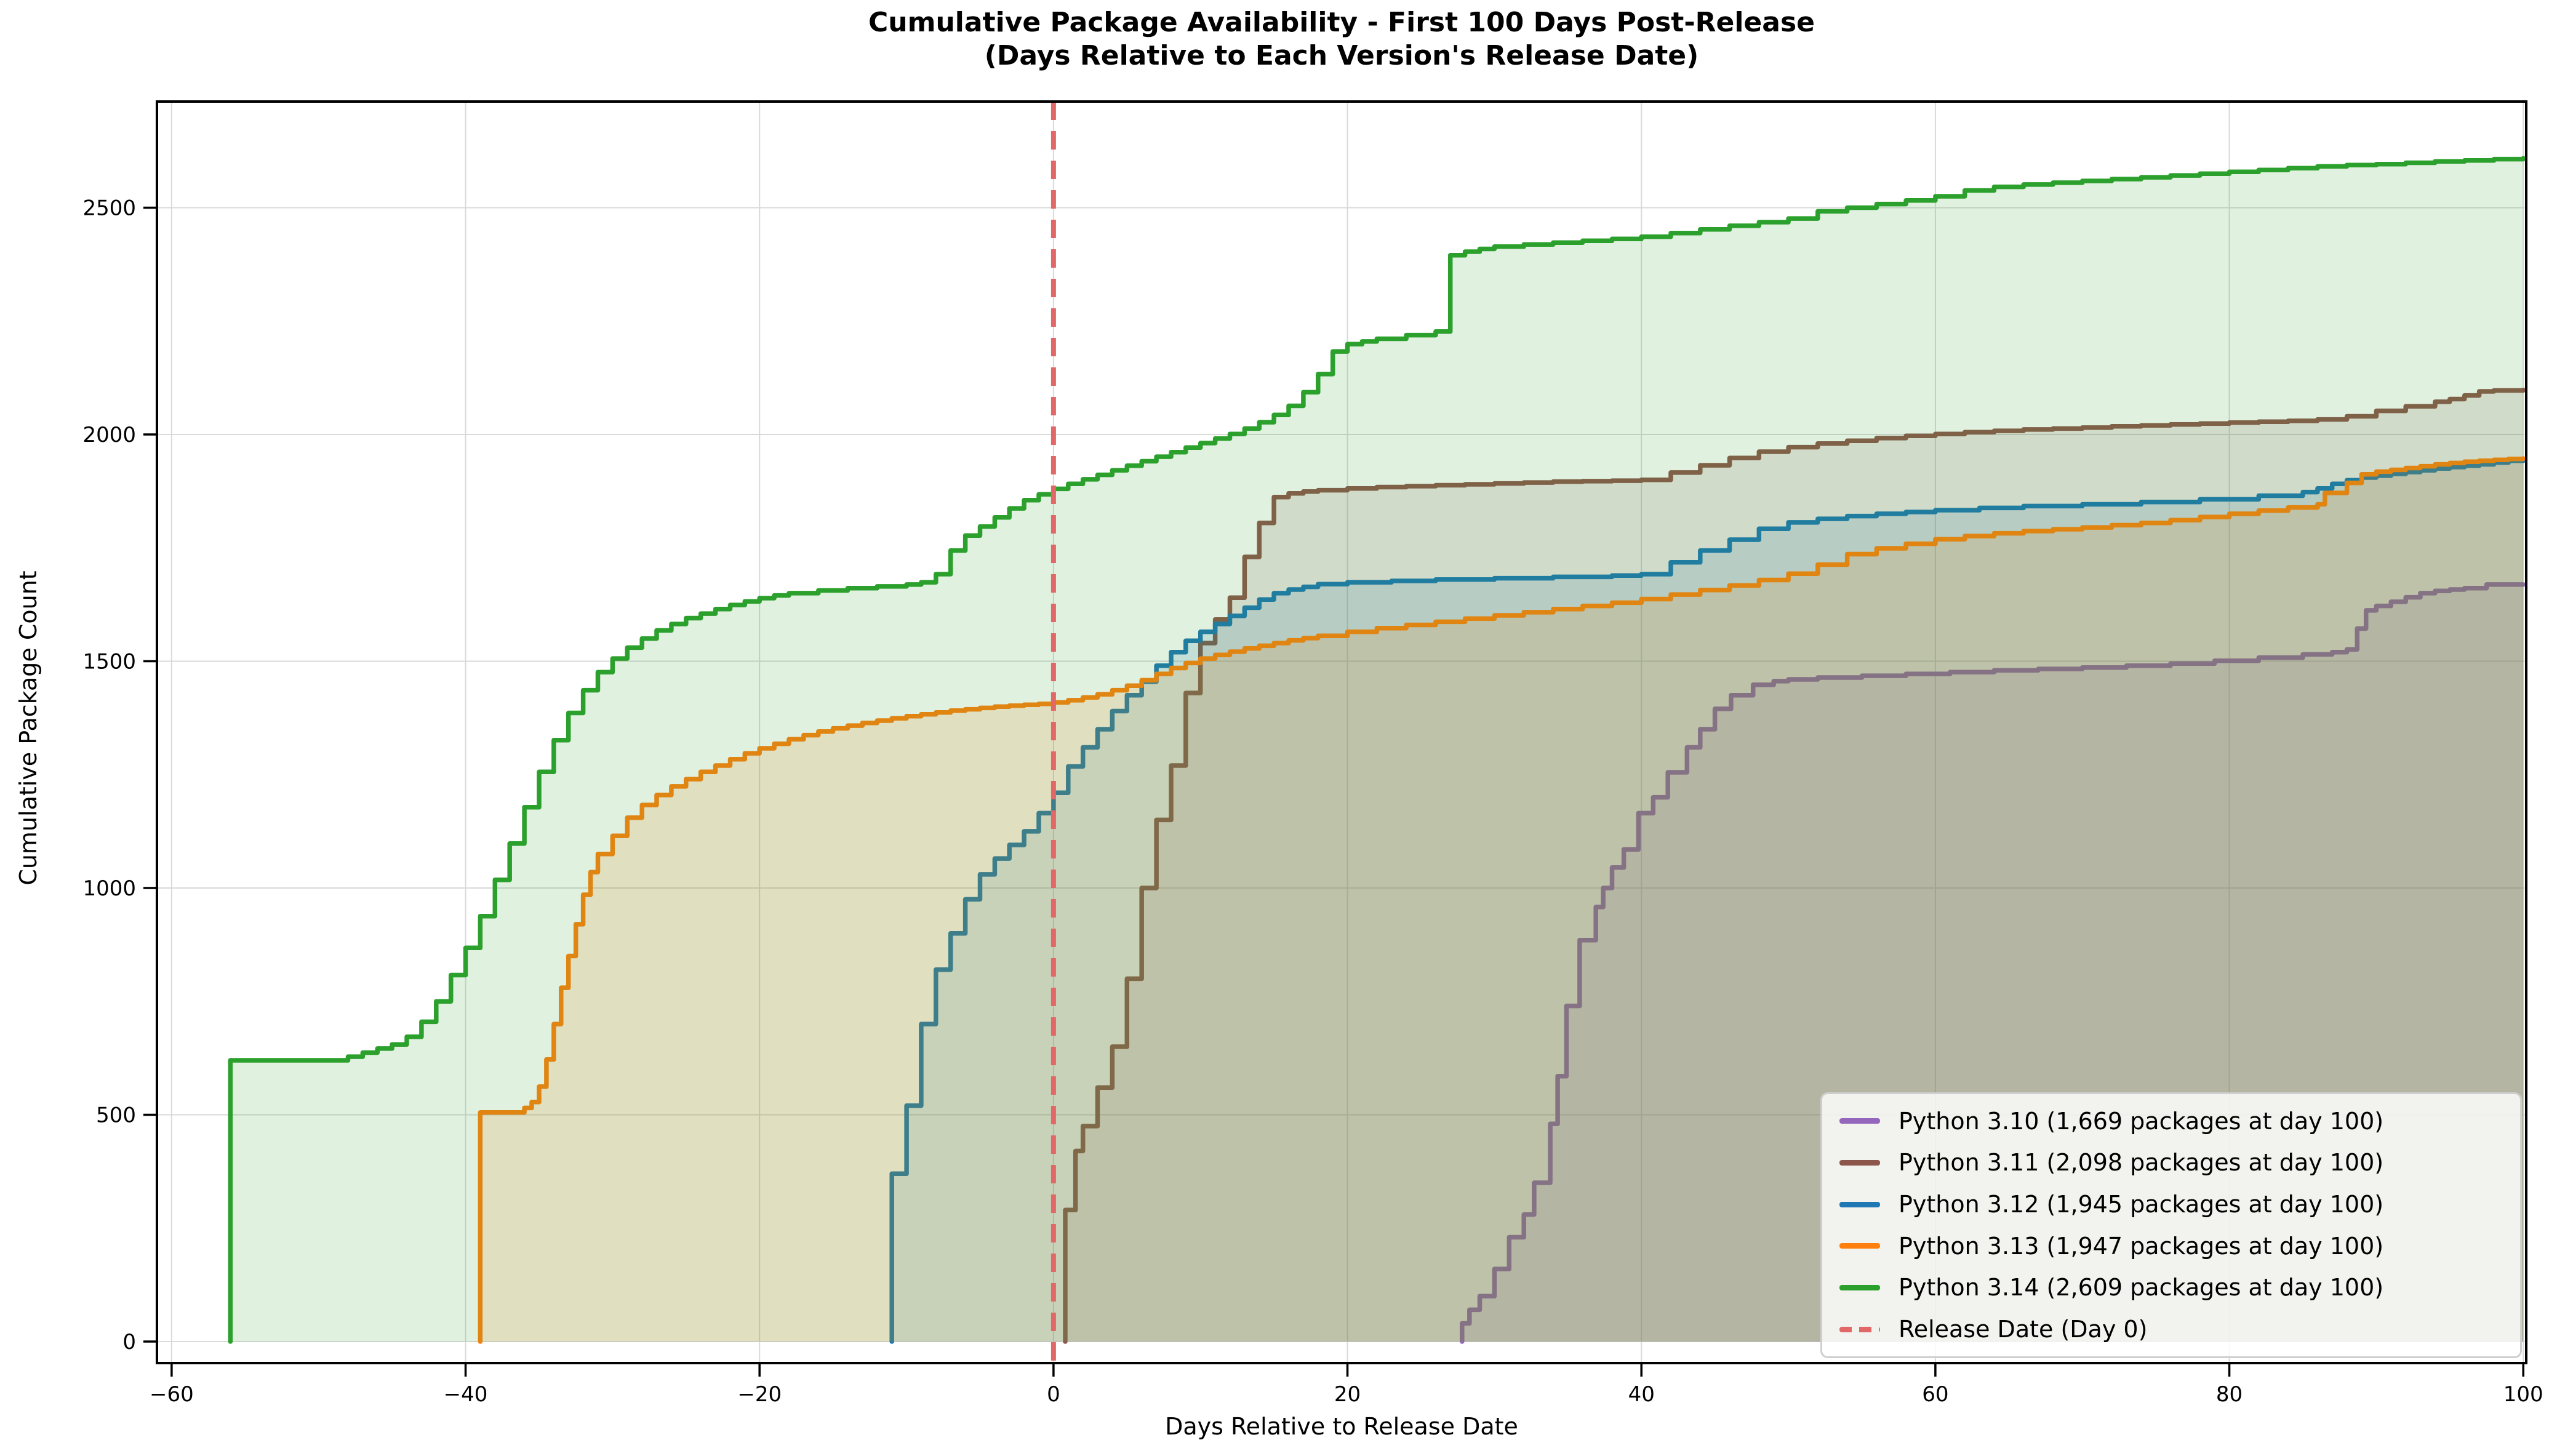 Image resolution: width=2565 pixels, height=1456 pixels. What do you see at coordinates (1859, 1329) in the screenshot?
I see `legend-dashed-line-icon` at bounding box center [1859, 1329].